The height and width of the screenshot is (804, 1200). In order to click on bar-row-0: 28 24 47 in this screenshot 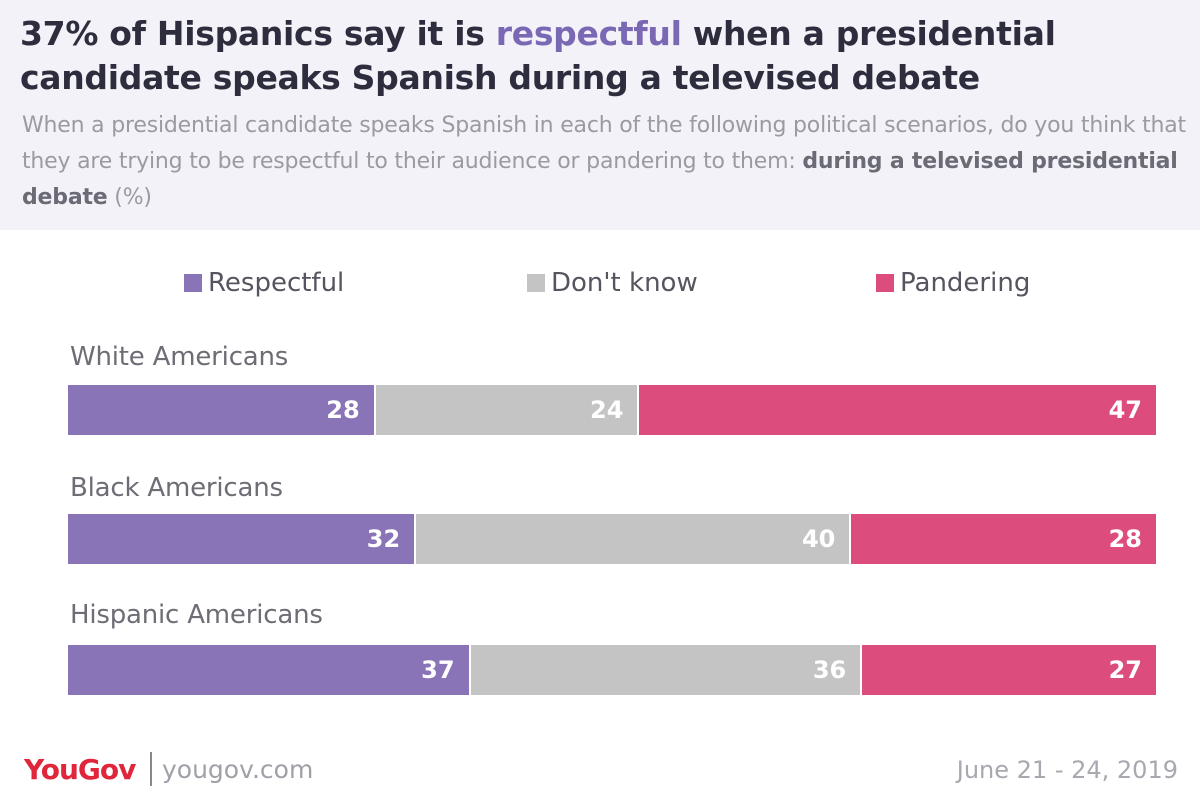, I will do `click(612, 410)`.